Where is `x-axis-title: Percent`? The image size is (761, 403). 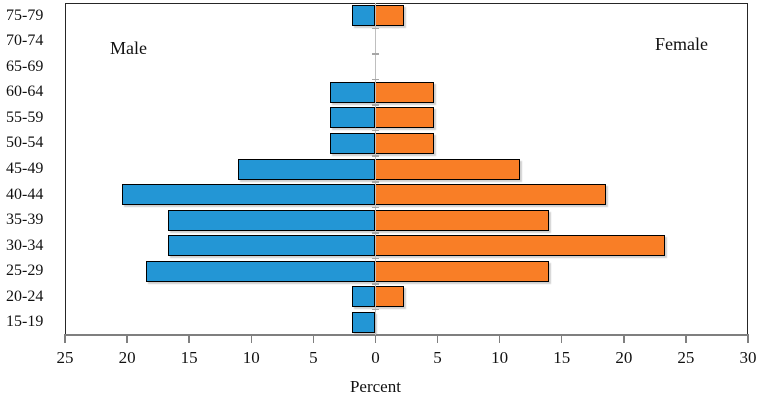 x-axis-title: Percent is located at coordinates (375, 386).